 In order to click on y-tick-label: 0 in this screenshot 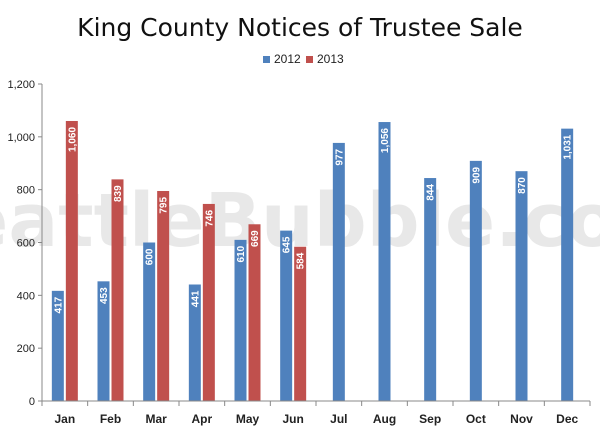, I will do `click(32, 402)`.